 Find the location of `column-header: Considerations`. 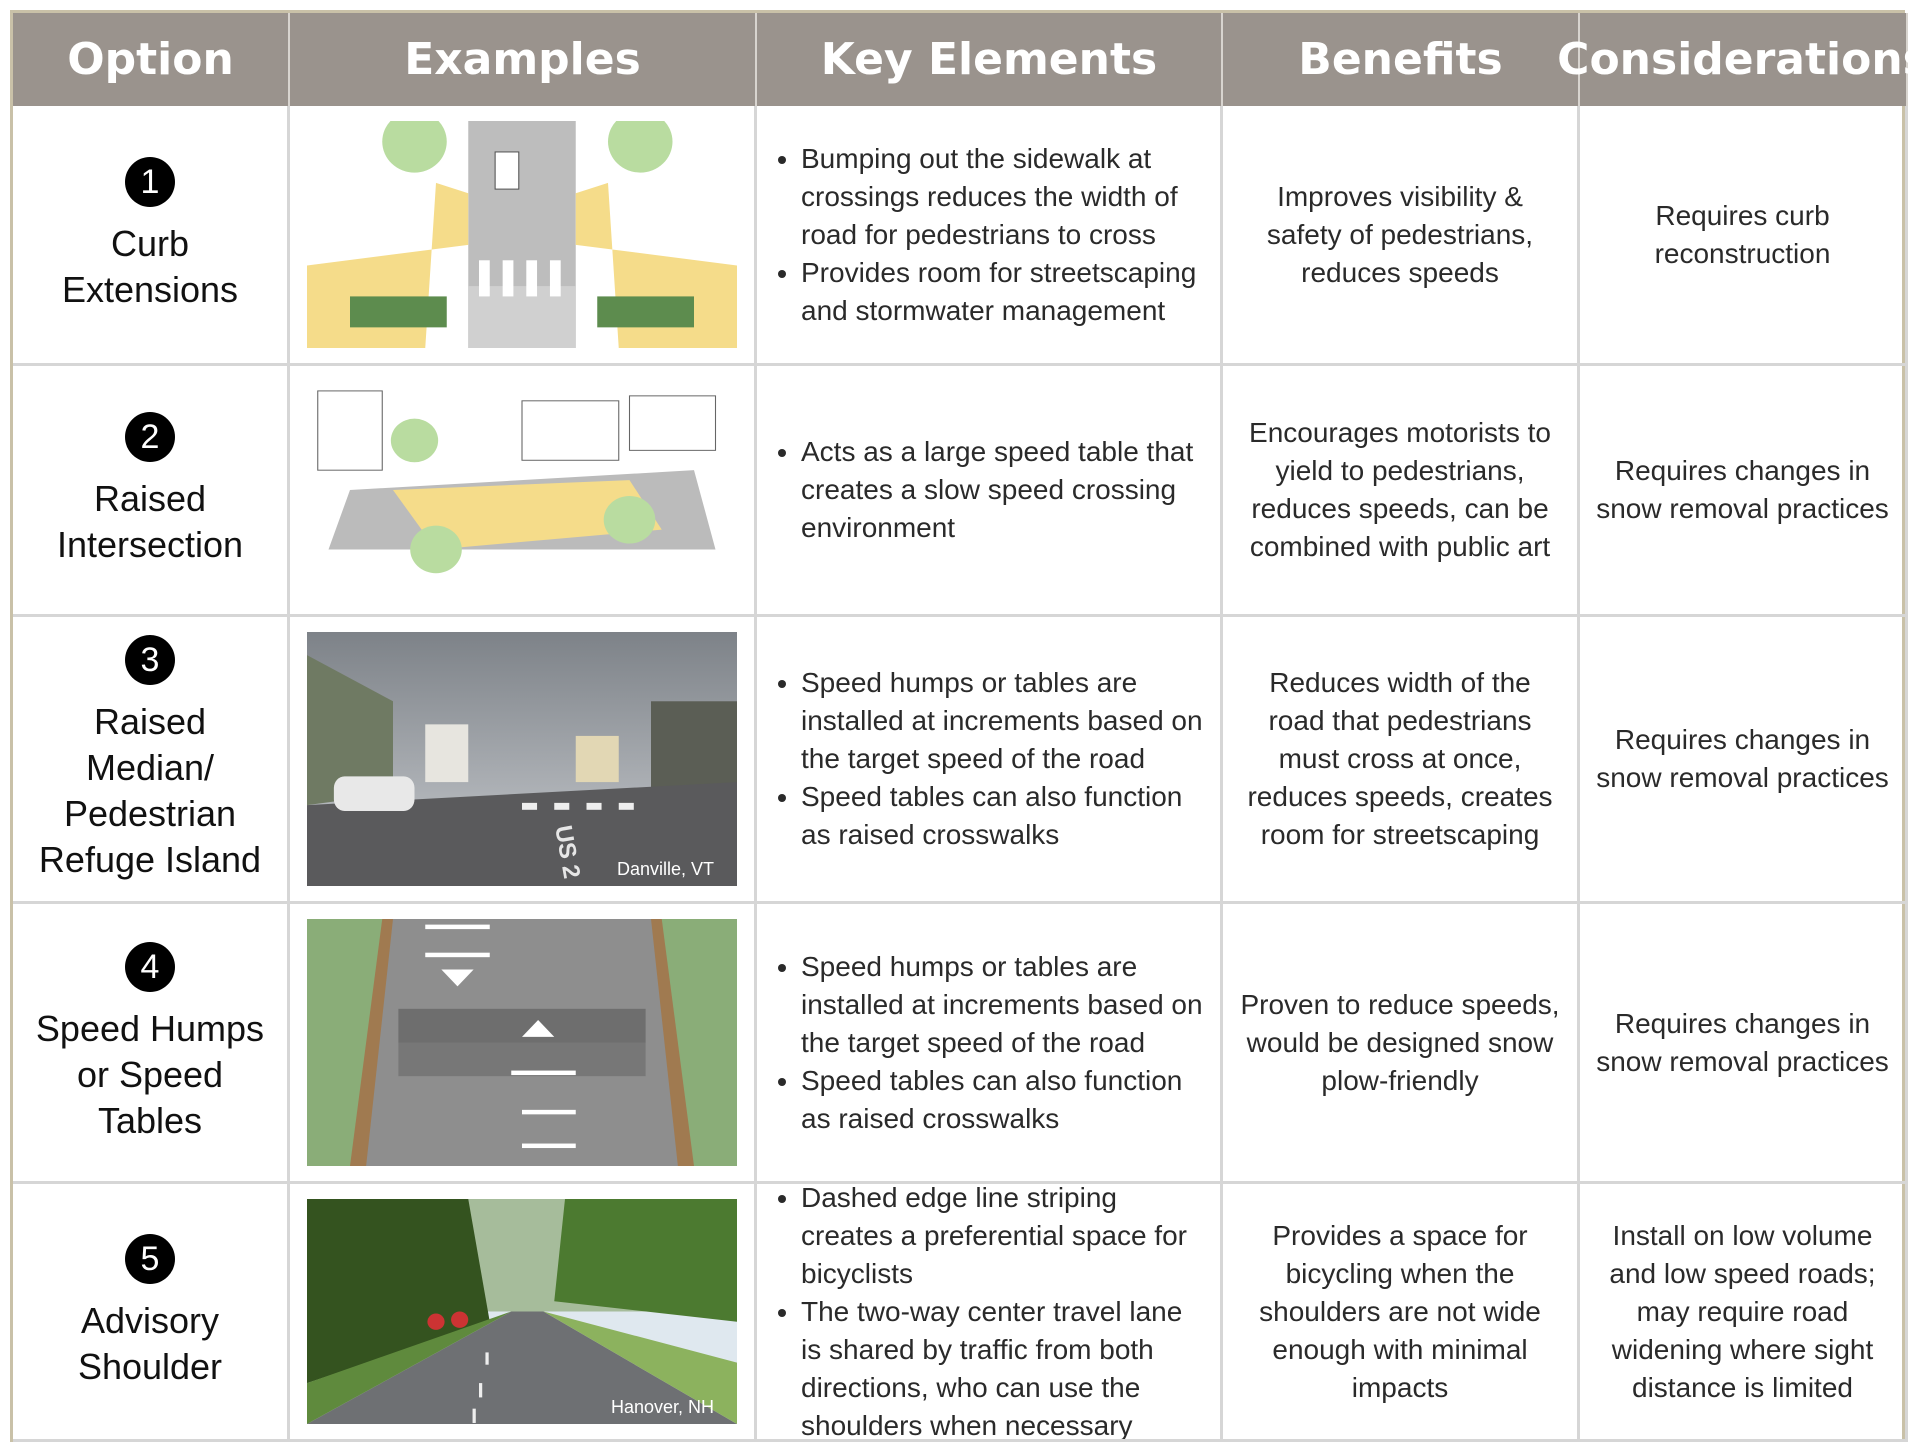

column-header: Considerations is located at coordinates (1744, 59).